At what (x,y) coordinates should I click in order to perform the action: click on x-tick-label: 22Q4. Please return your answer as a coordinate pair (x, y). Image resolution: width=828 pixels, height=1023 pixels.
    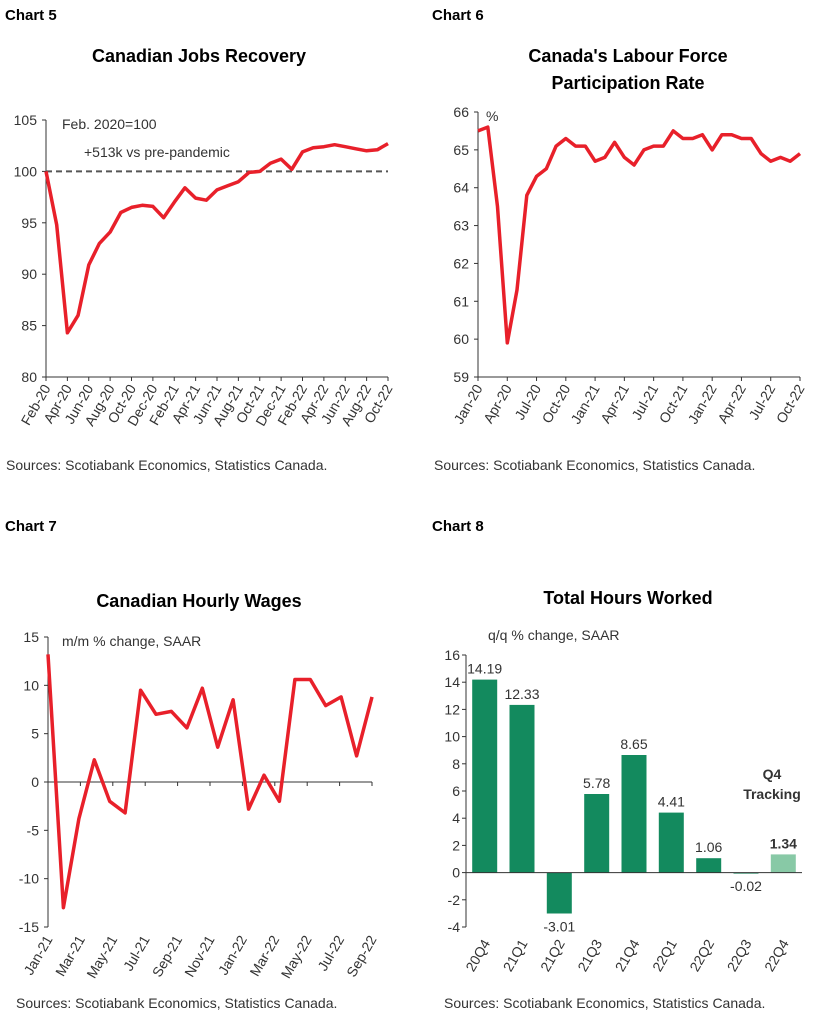
    Looking at the image, I should click on (776, 955).